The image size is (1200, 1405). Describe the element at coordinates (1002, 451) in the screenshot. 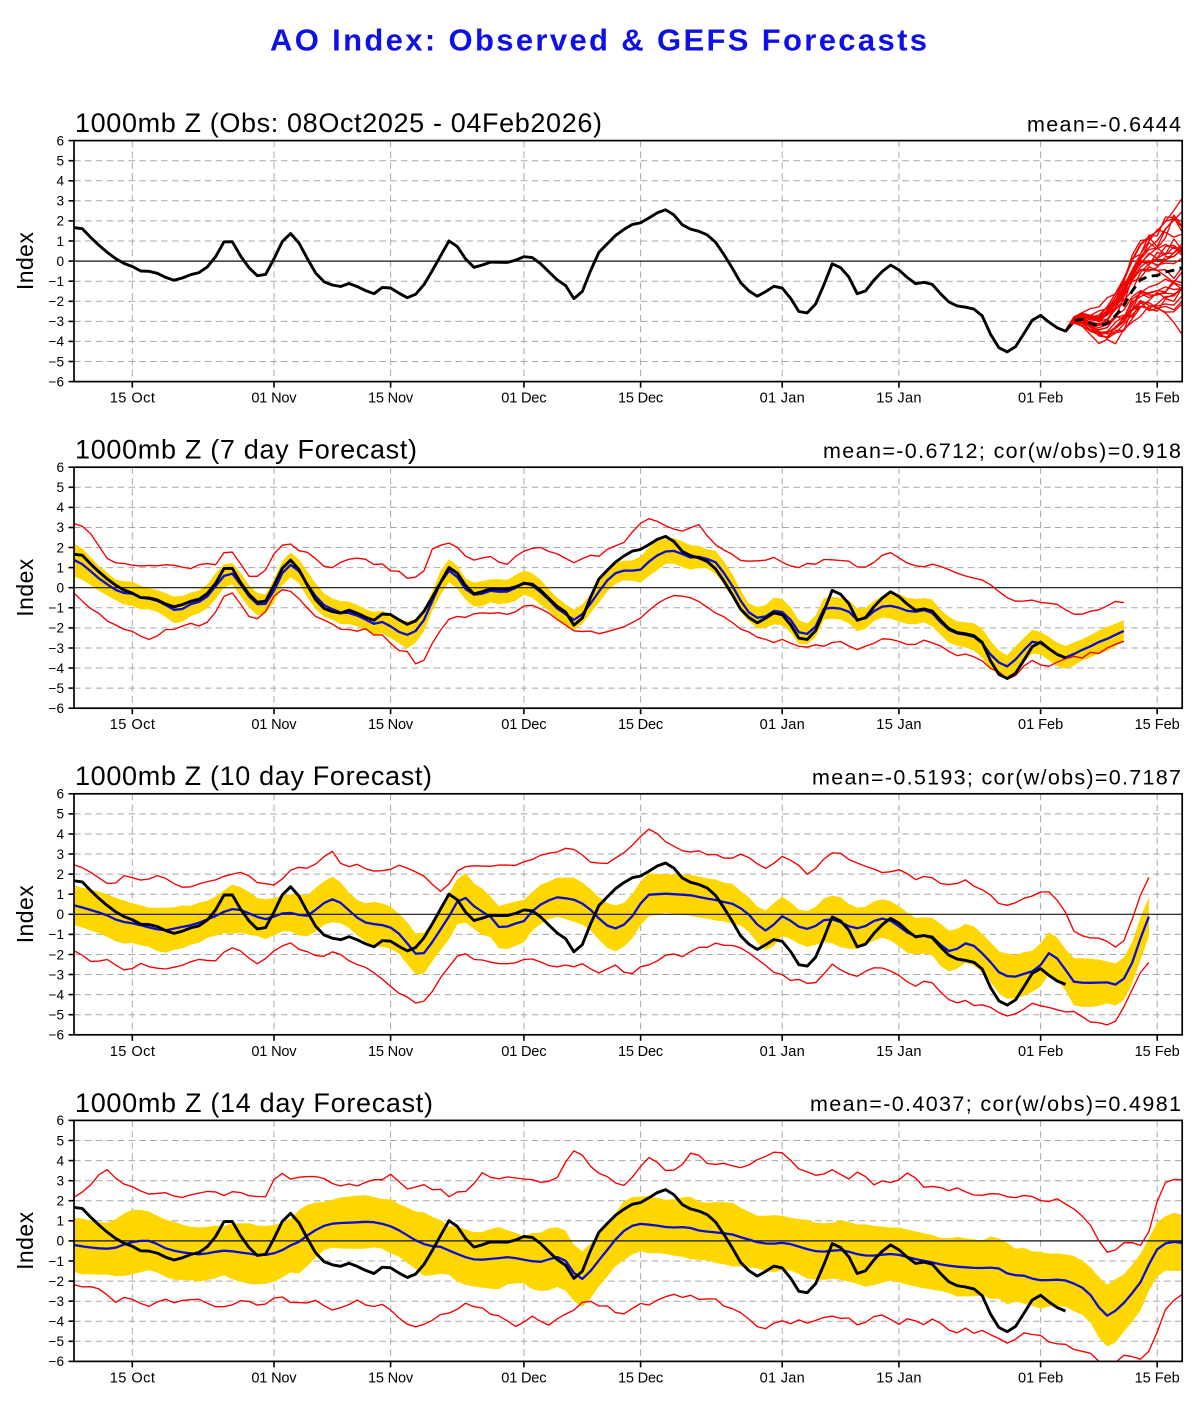

I see `svg-text: mean=-0.6712; cor(w/obs)=0.918` at that location.